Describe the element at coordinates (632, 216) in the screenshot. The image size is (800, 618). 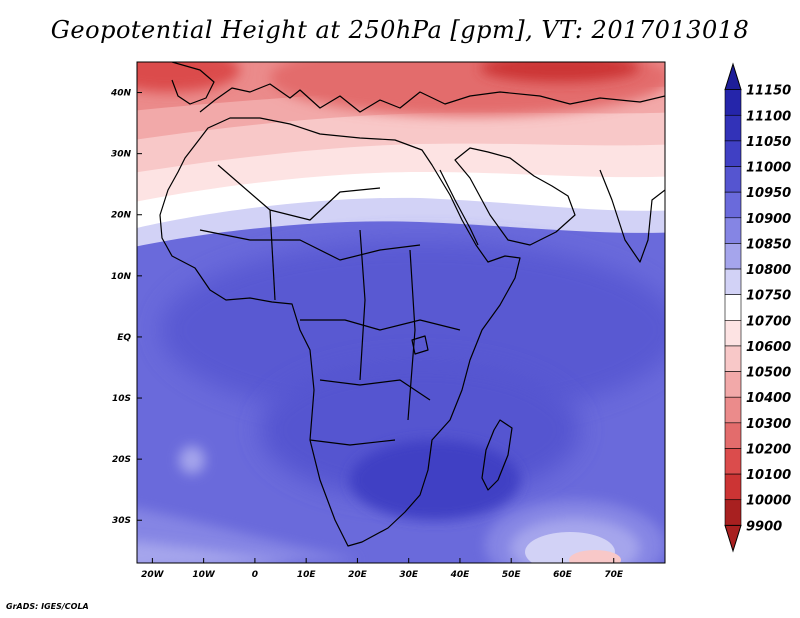
I see `india-coastline` at that location.